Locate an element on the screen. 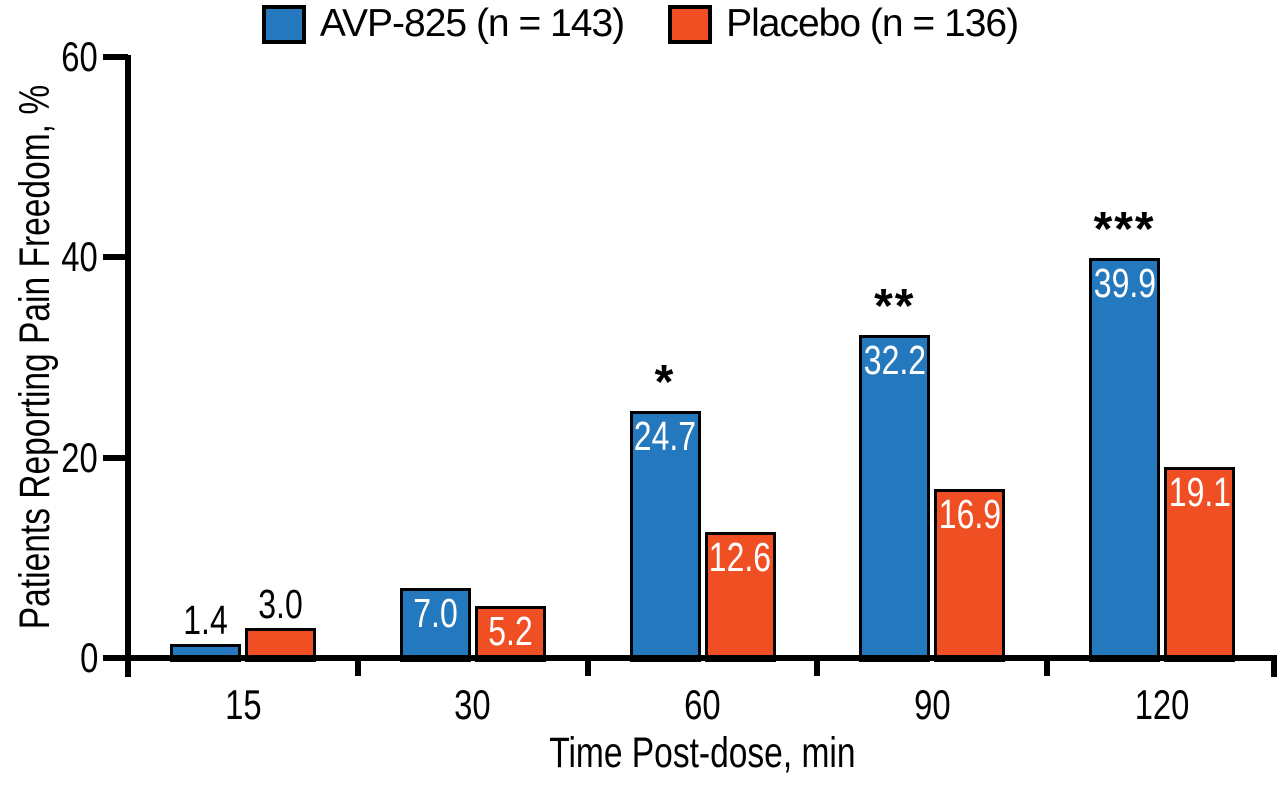 The image size is (1280, 785). y-axis-title-text: Patients Reporting Pain Freedom, % is located at coordinates (34, 357).